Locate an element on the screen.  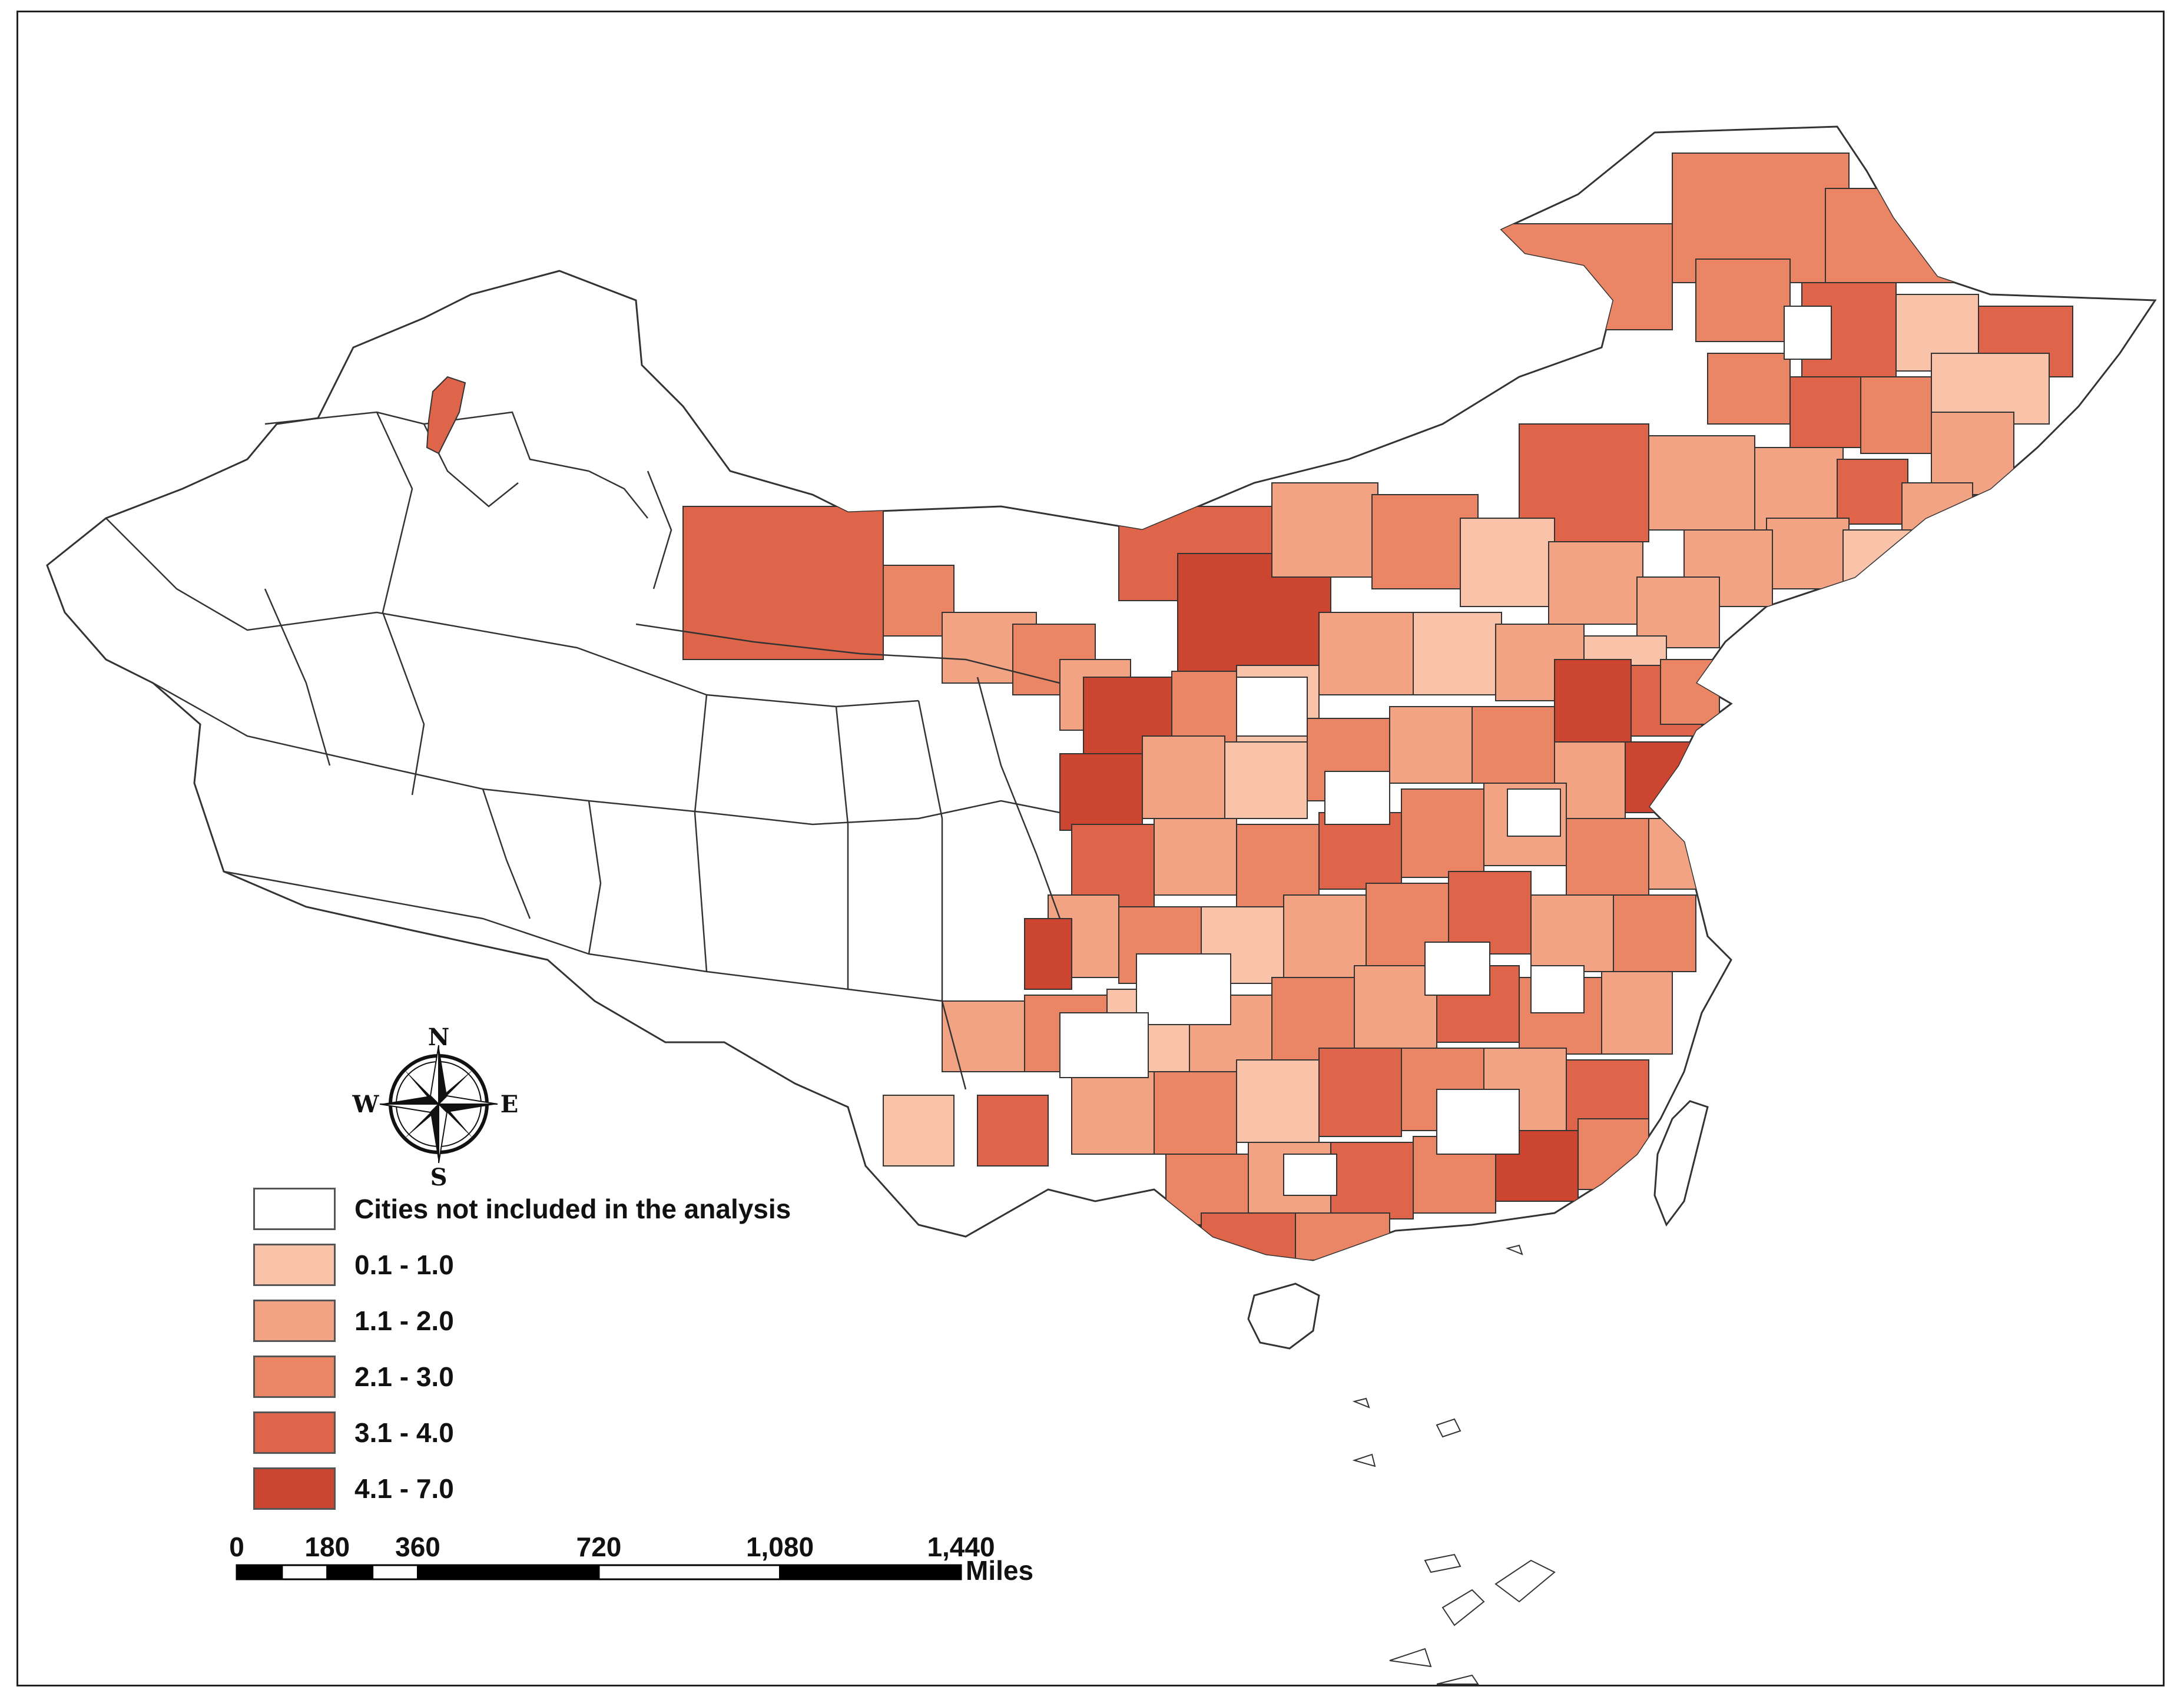
scale-bar is located at coordinates (599, 1572).